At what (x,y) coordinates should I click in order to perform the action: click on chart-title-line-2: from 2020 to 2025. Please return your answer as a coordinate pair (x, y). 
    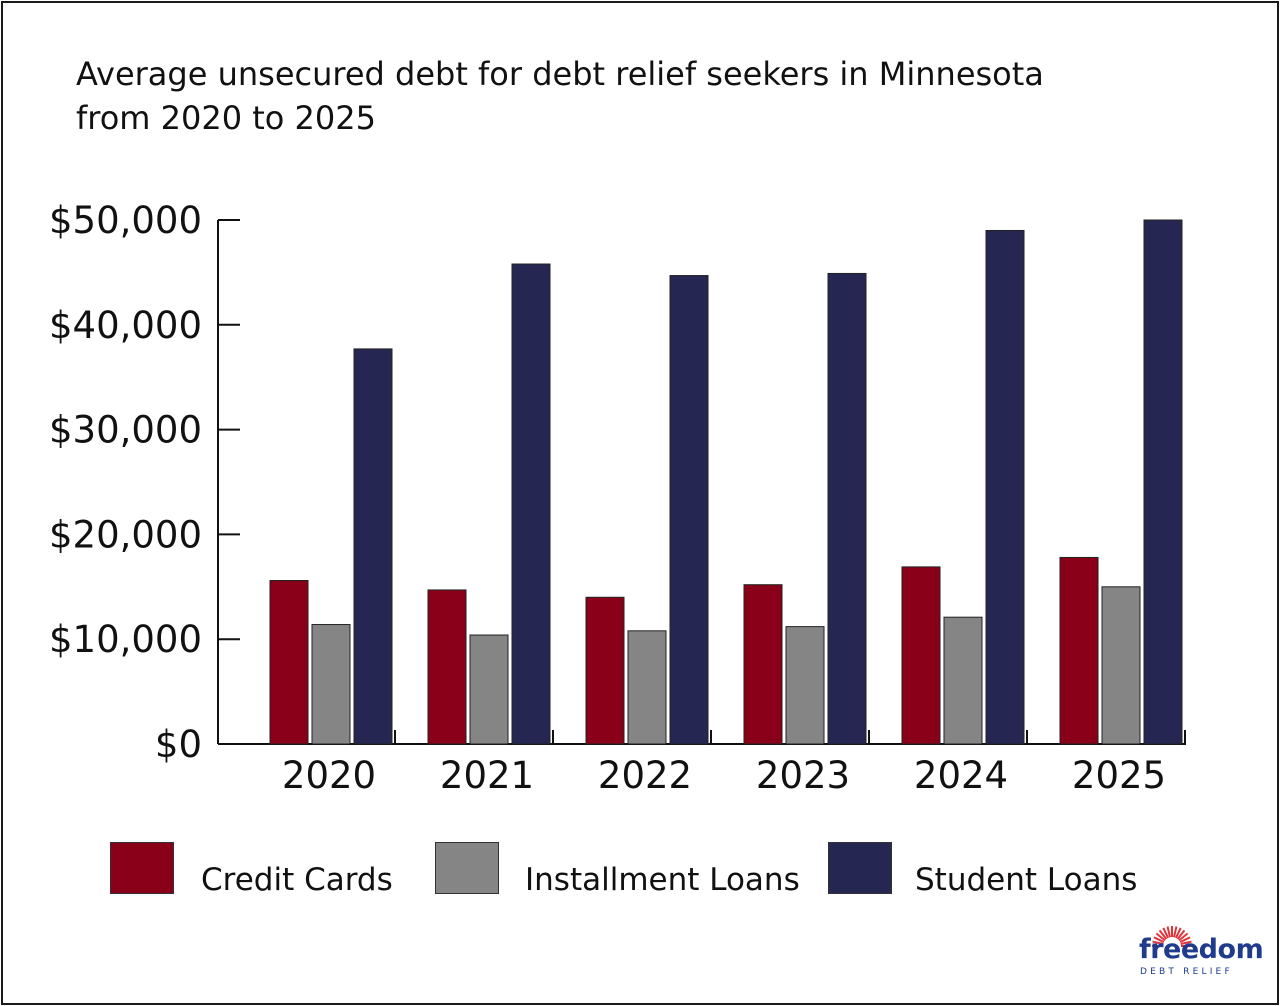
    Looking at the image, I should click on (226, 118).